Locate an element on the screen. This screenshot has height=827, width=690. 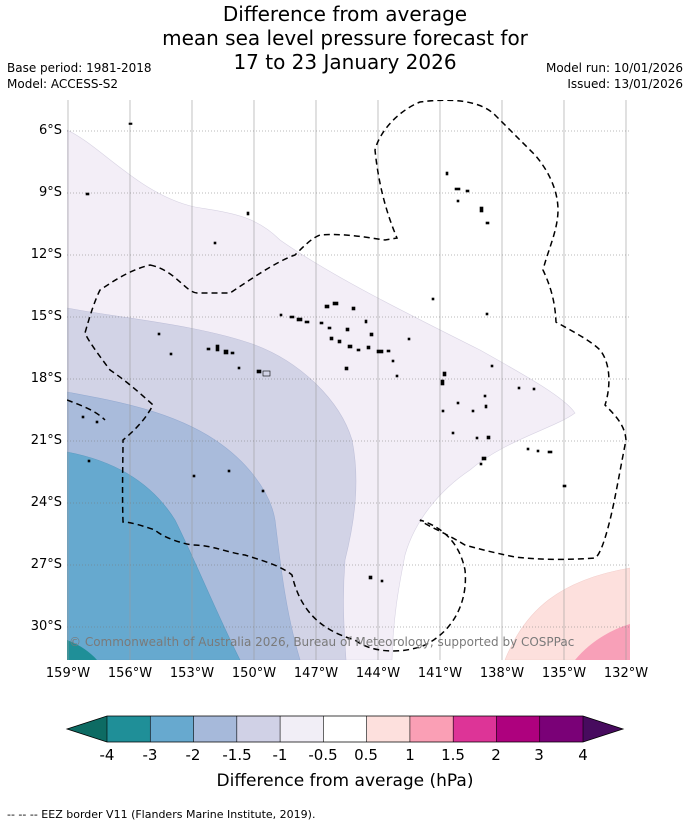
model-name: Model: ACCESS-S2 is located at coordinates (63, 84).